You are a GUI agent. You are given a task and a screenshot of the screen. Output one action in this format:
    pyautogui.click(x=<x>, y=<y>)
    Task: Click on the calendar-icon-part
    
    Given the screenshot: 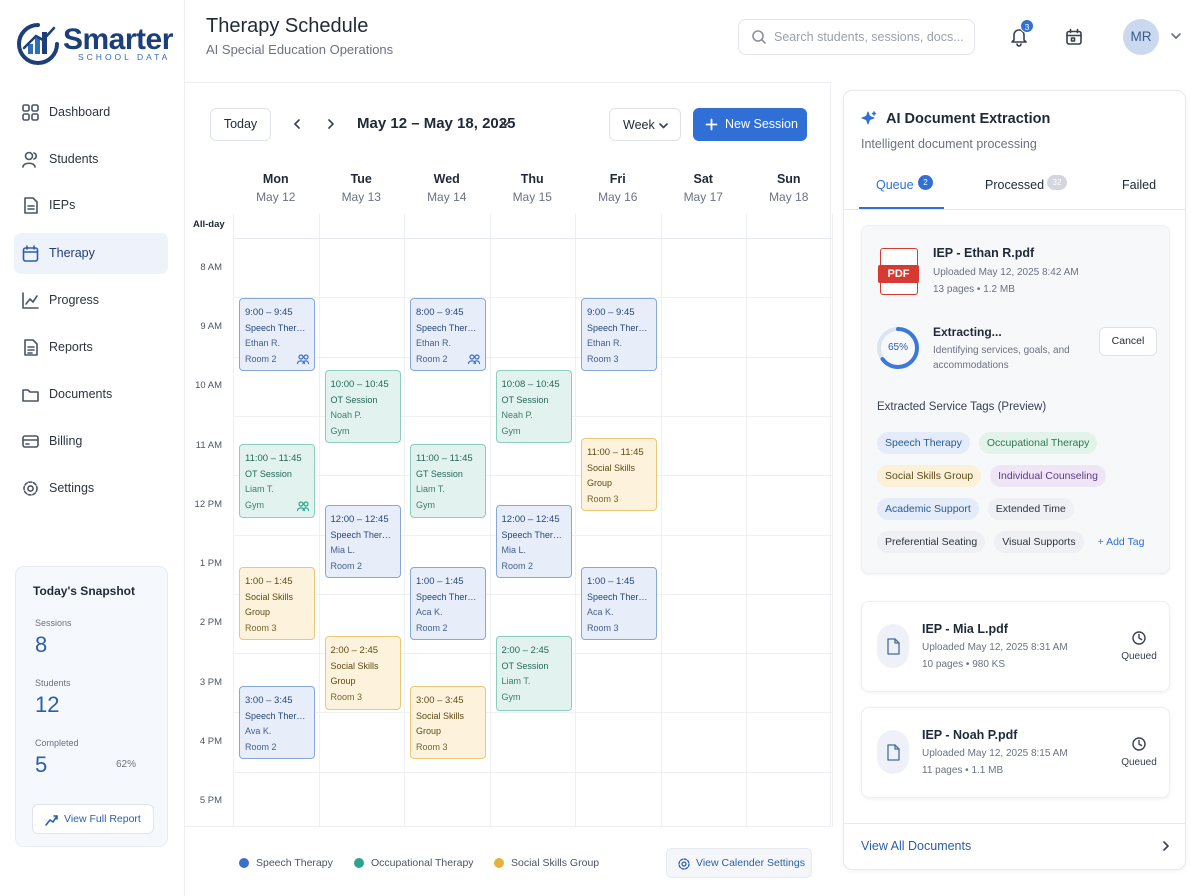 What is the action you would take?
    pyautogui.click(x=1074, y=37)
    